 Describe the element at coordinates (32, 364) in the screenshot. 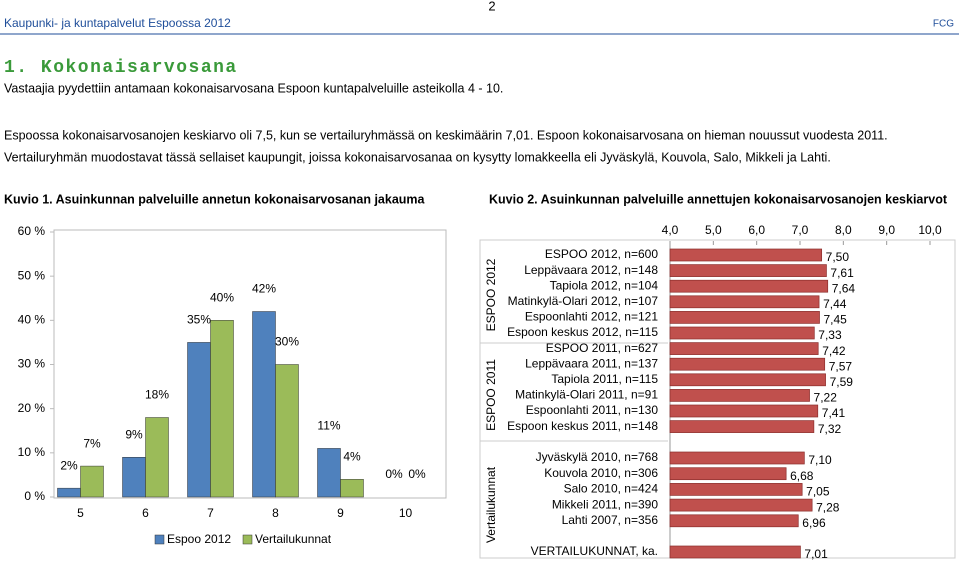

I see `y-tick-label: 30 %` at that location.